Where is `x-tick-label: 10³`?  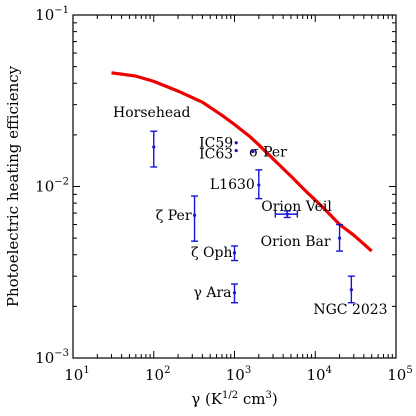 x-tick-label: 10³ is located at coordinates (238, 374).